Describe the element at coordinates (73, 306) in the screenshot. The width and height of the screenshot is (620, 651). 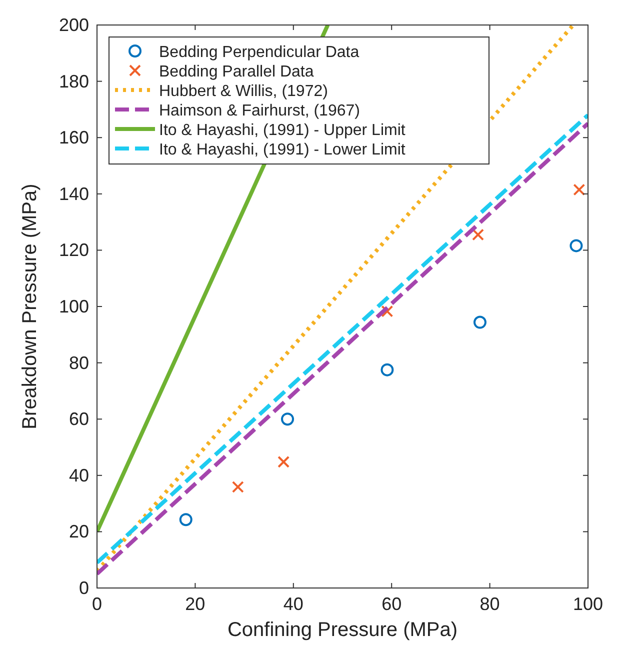
I see `y-tick-label: 100` at that location.